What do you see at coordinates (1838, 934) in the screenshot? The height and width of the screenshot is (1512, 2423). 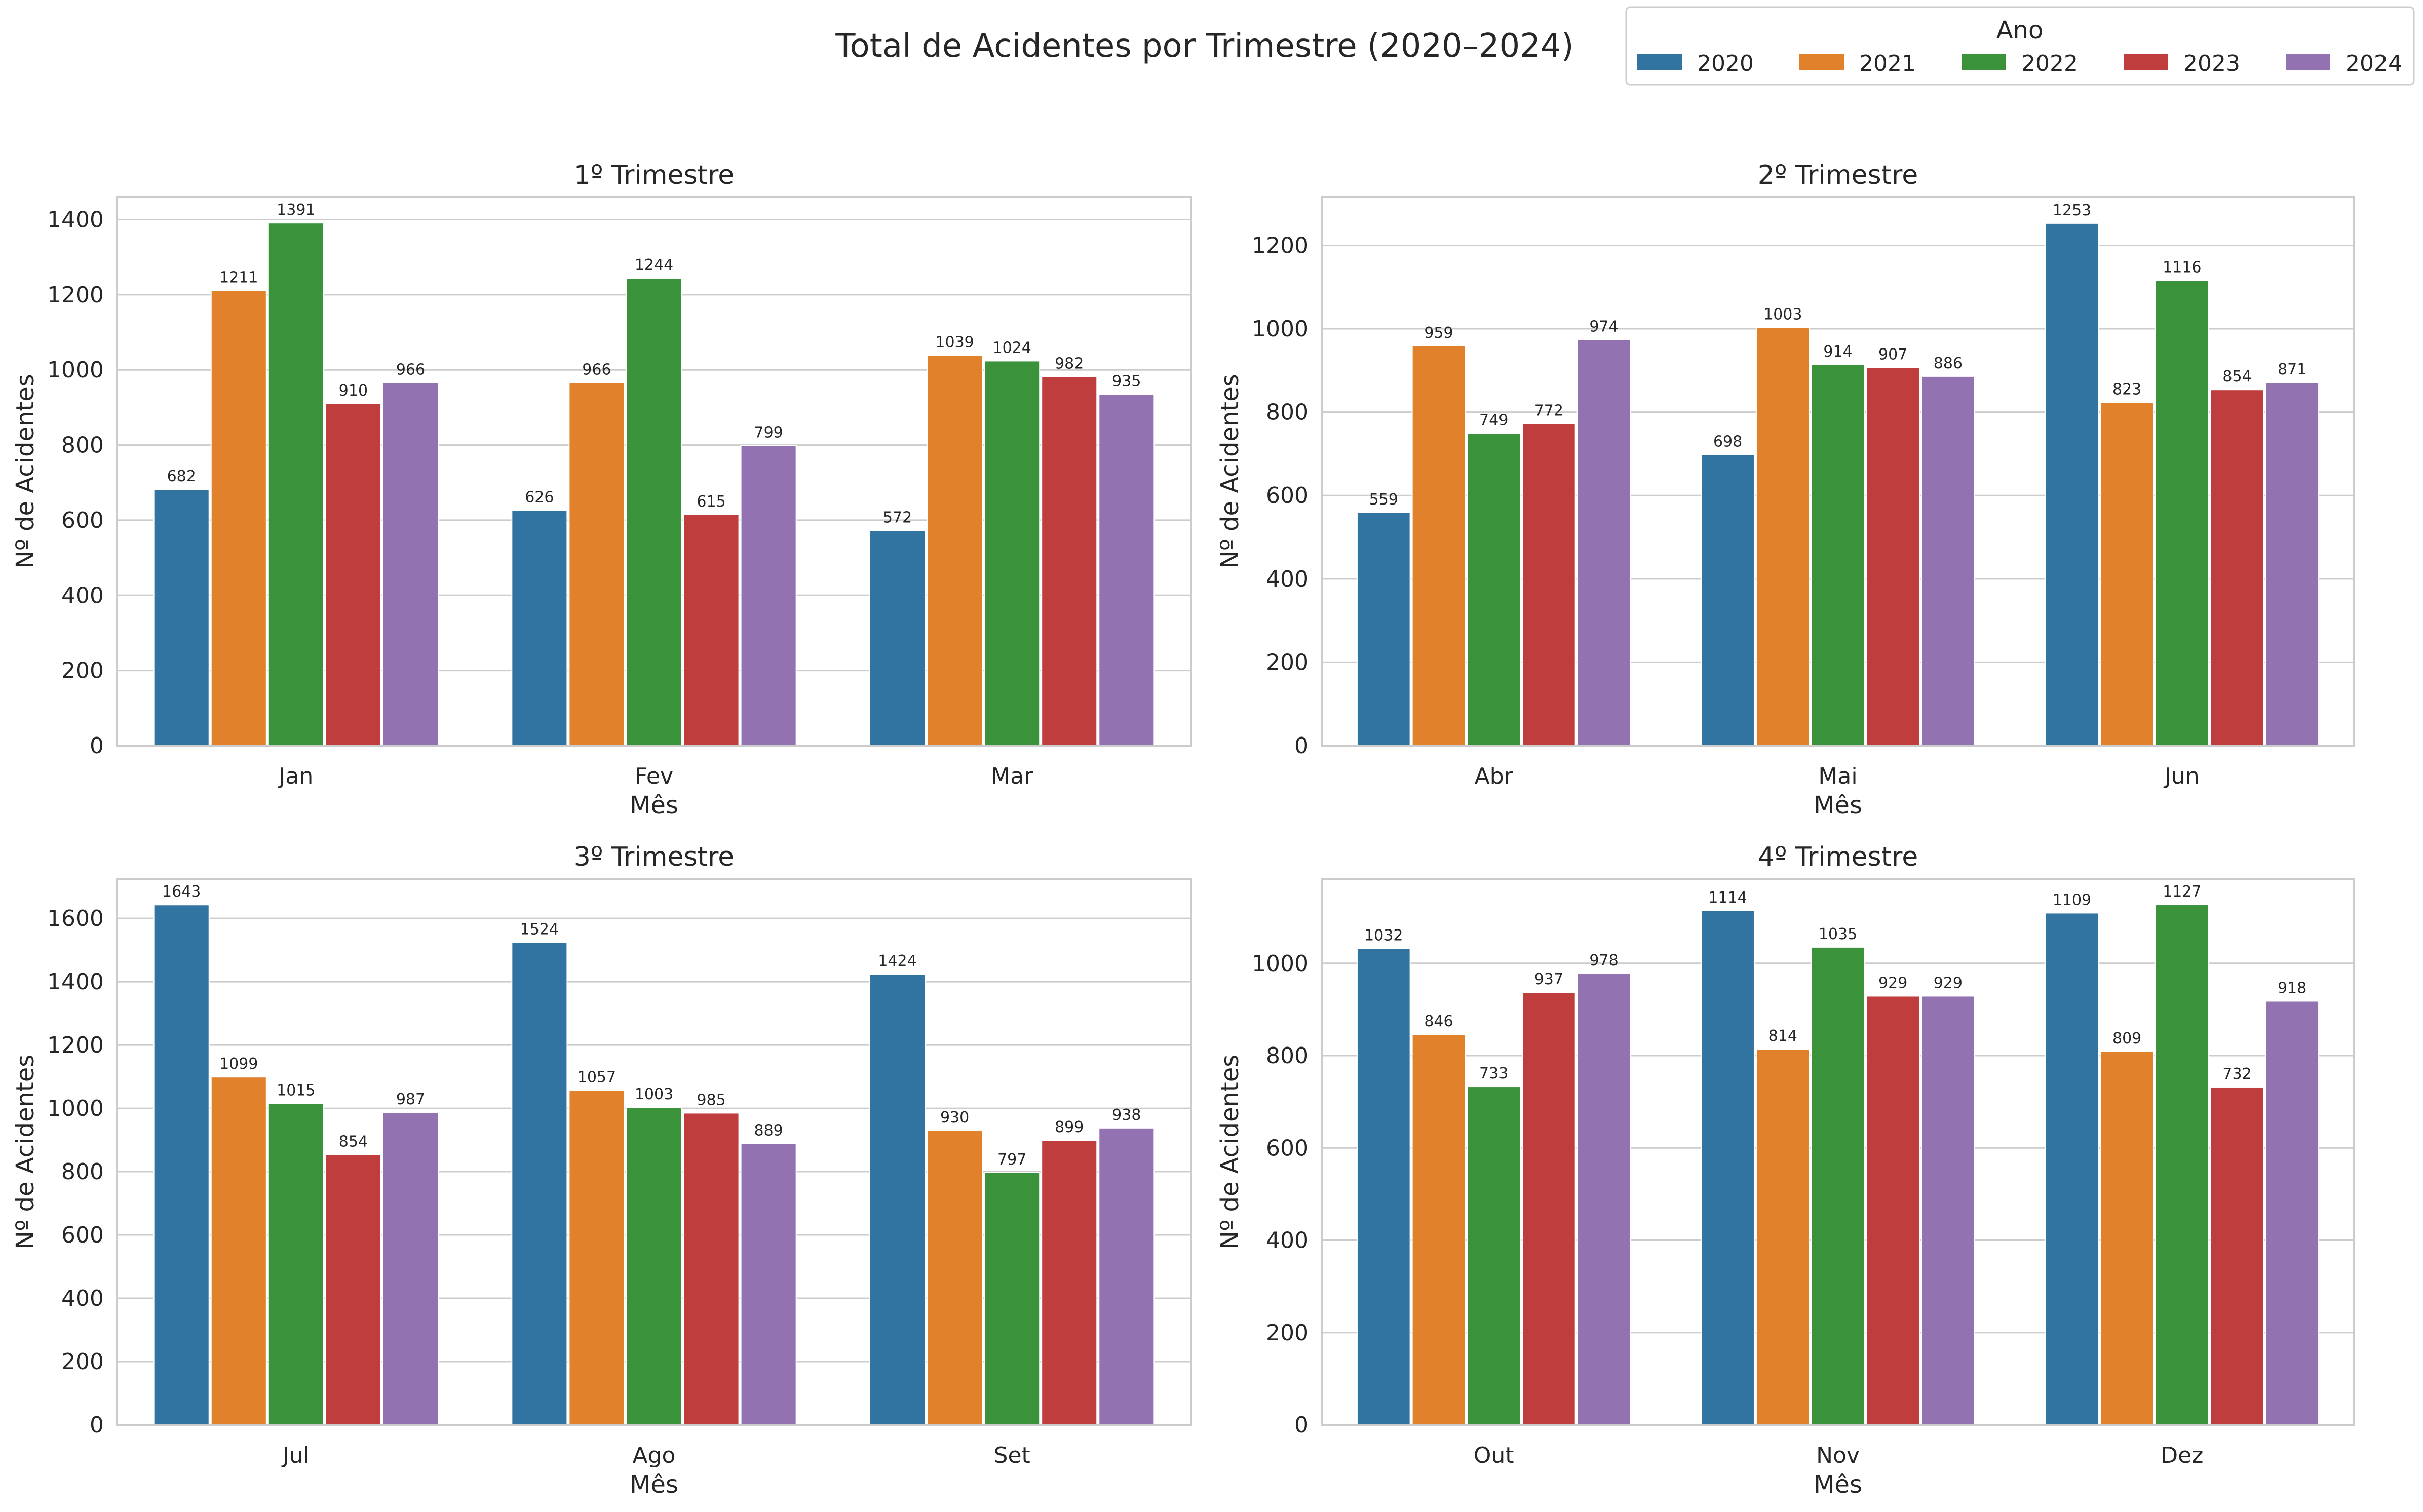 I see `data-label-2022-Nov: 1035` at bounding box center [1838, 934].